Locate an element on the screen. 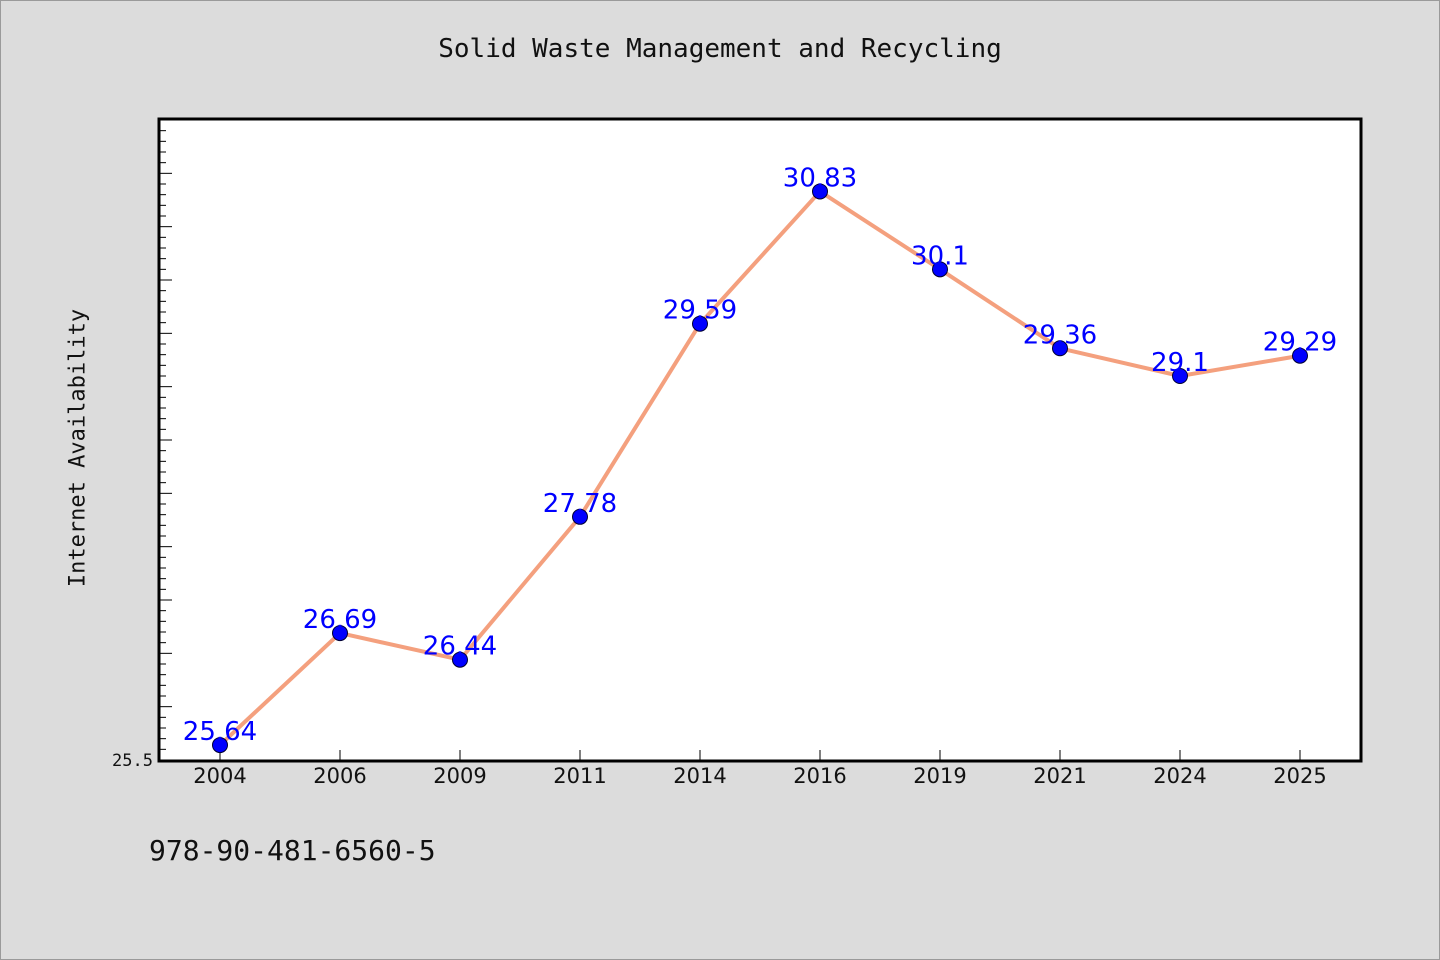 The image size is (1440, 960). x-tick-label: 2006 is located at coordinates (339, 776).